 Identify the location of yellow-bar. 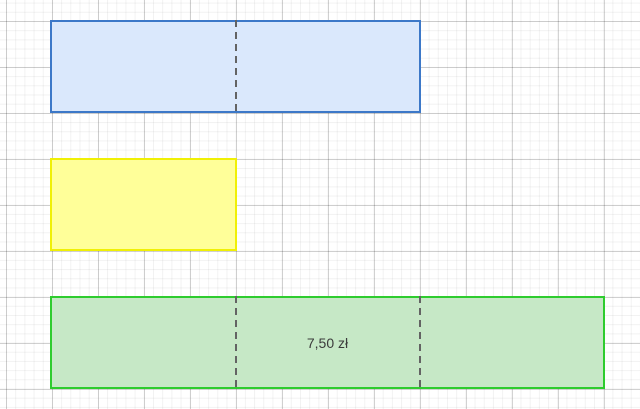
(143, 204).